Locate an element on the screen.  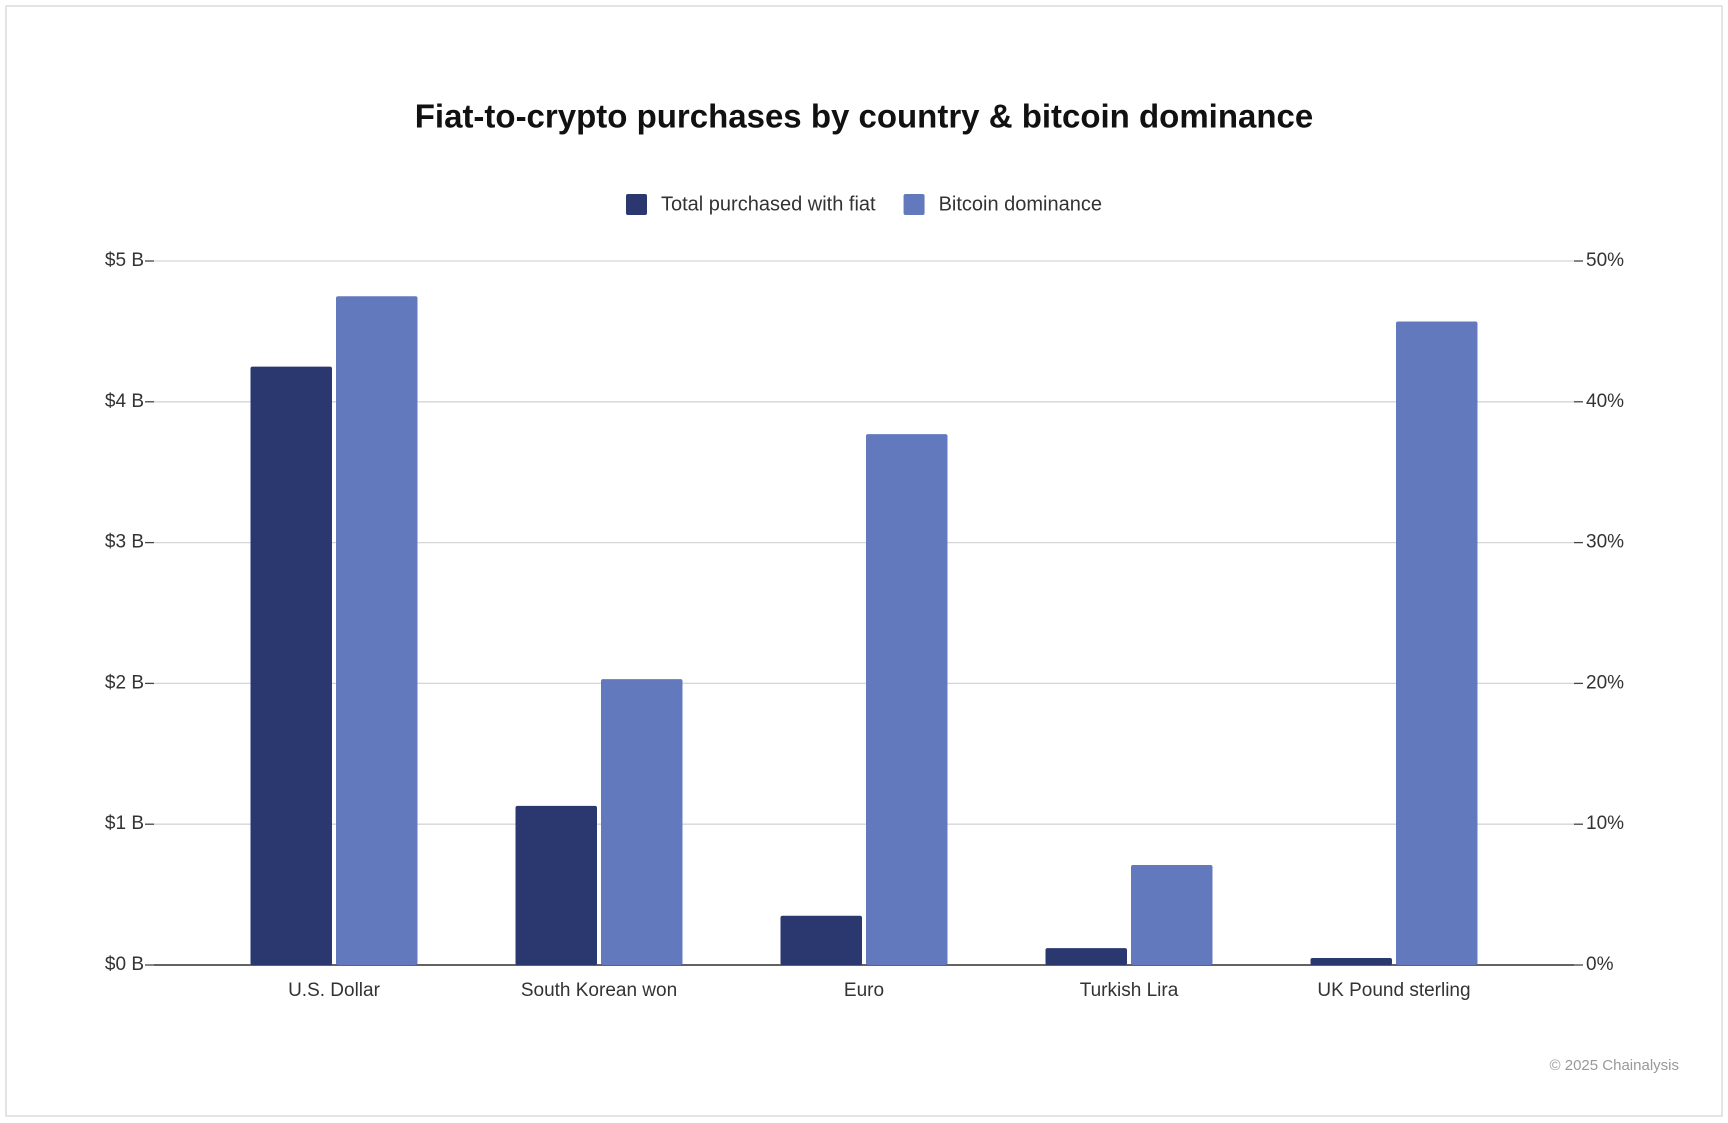
y2-tick-label: 30% is located at coordinates (1605, 542).